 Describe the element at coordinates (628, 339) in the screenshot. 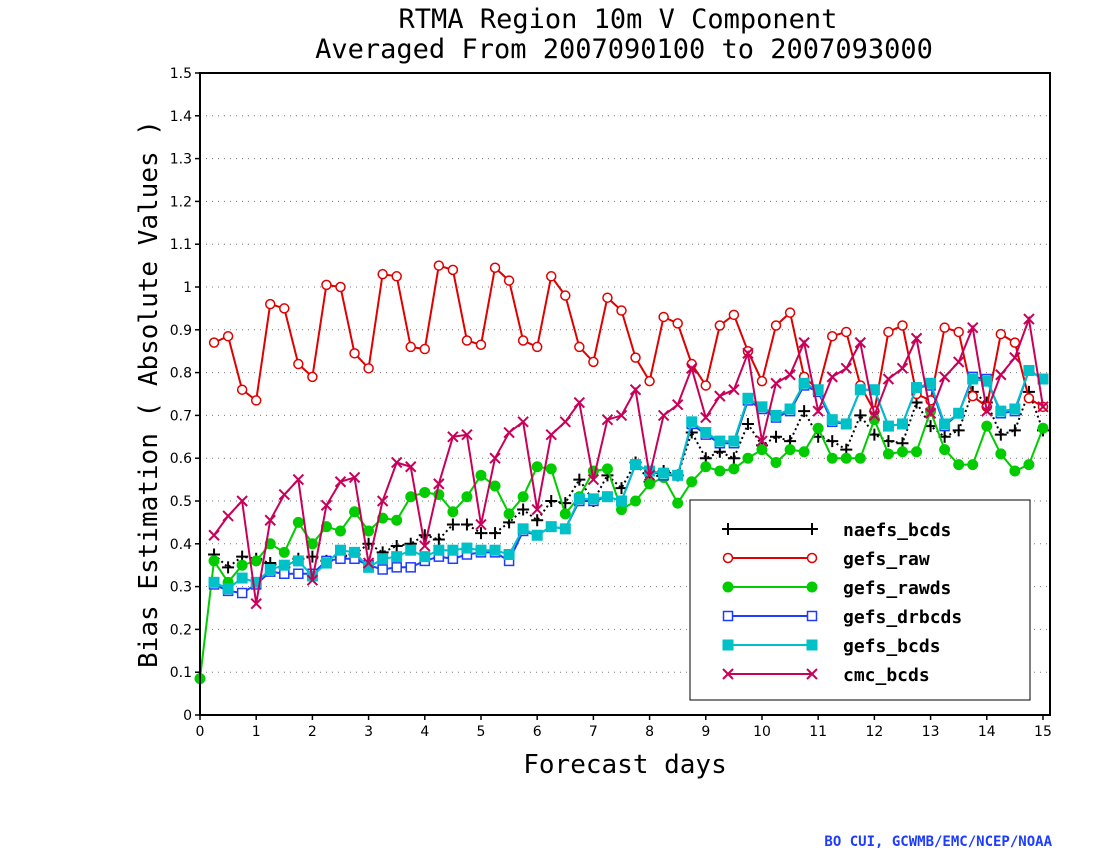

I see `series-line` at that location.